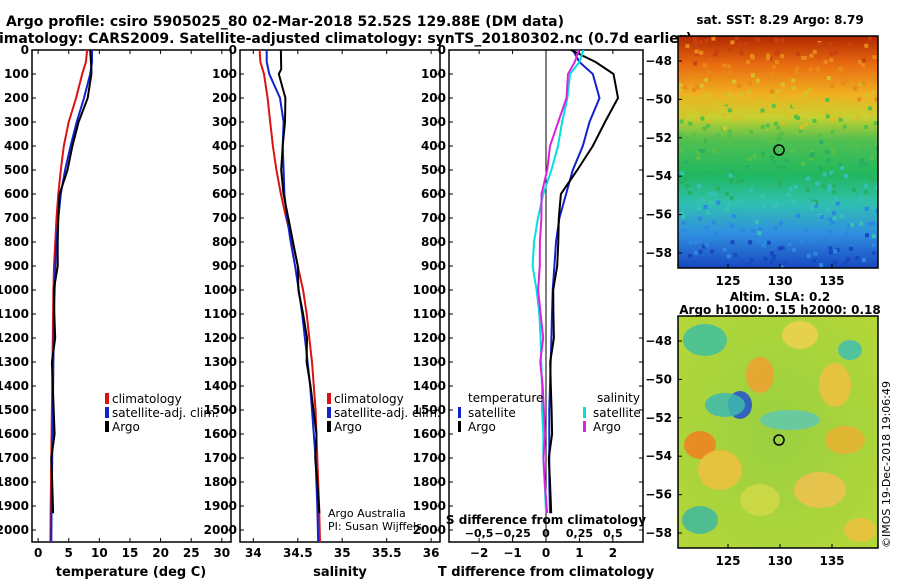 The width and height of the screenshot is (900, 580). Describe the element at coordinates (762, 150) in the screenshot. I see `sst-map: sat. SST: 8.29 Argo: 8.79` at that location.